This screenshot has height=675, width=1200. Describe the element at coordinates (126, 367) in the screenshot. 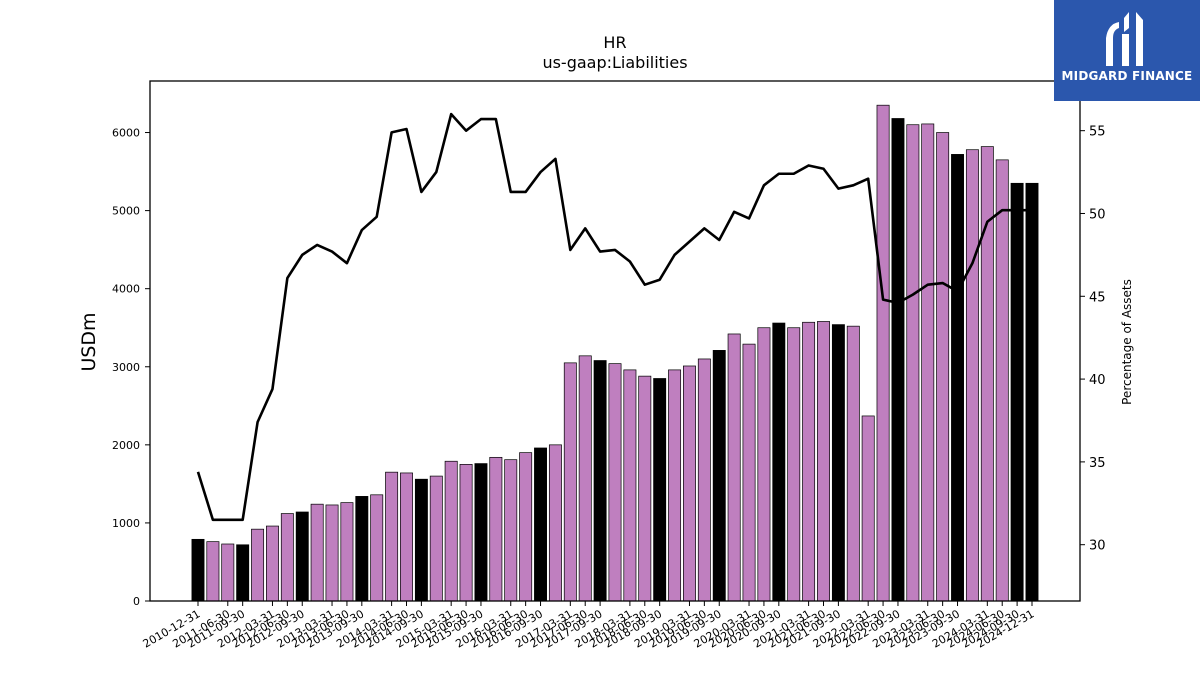

I see `y-tick-label: 3000` at that location.